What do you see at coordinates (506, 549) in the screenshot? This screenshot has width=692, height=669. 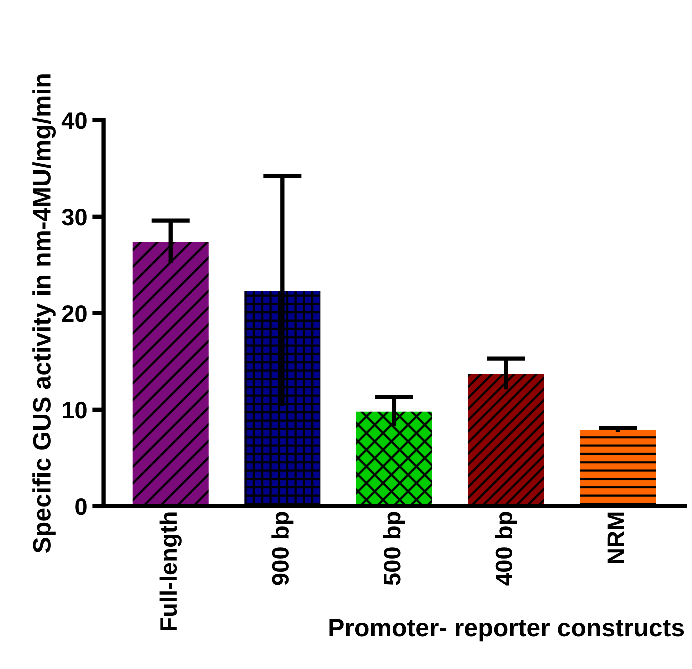 I see `x-tick-label: 400 bp` at bounding box center [506, 549].